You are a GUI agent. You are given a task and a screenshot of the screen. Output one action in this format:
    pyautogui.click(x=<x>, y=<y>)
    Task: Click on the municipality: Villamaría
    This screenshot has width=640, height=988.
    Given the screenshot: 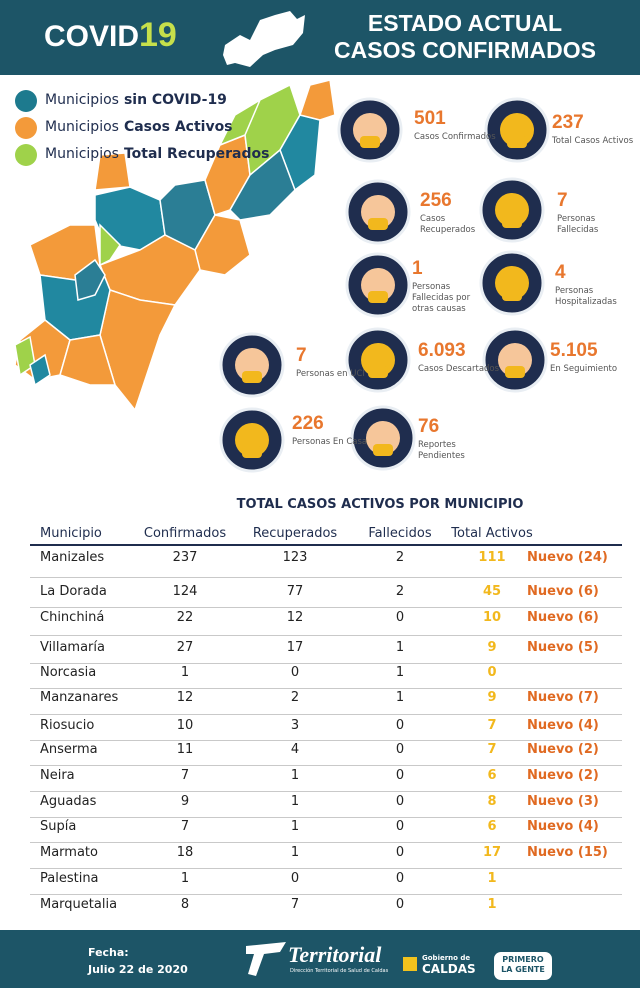 What is the action you would take?
    pyautogui.click(x=72, y=647)
    